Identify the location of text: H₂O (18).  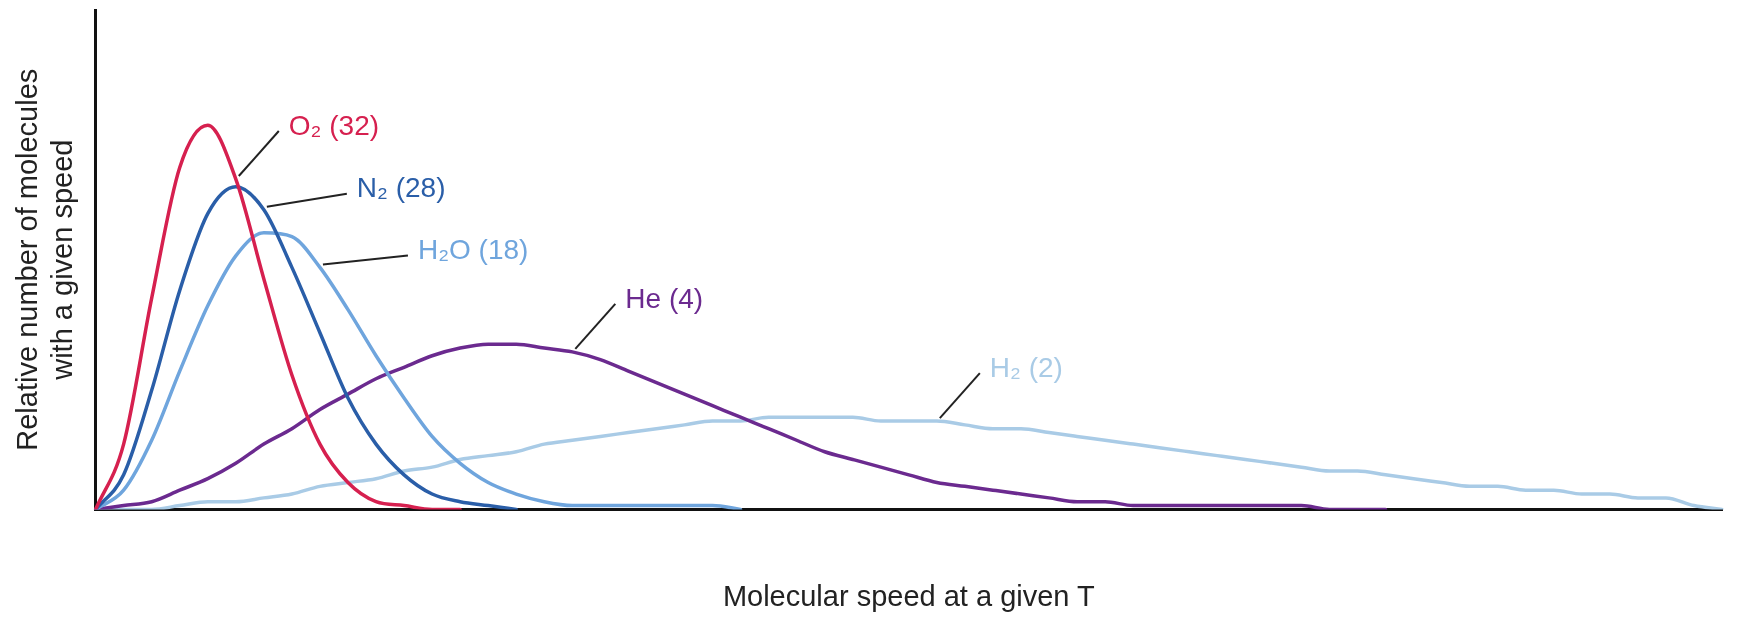
(473, 250).